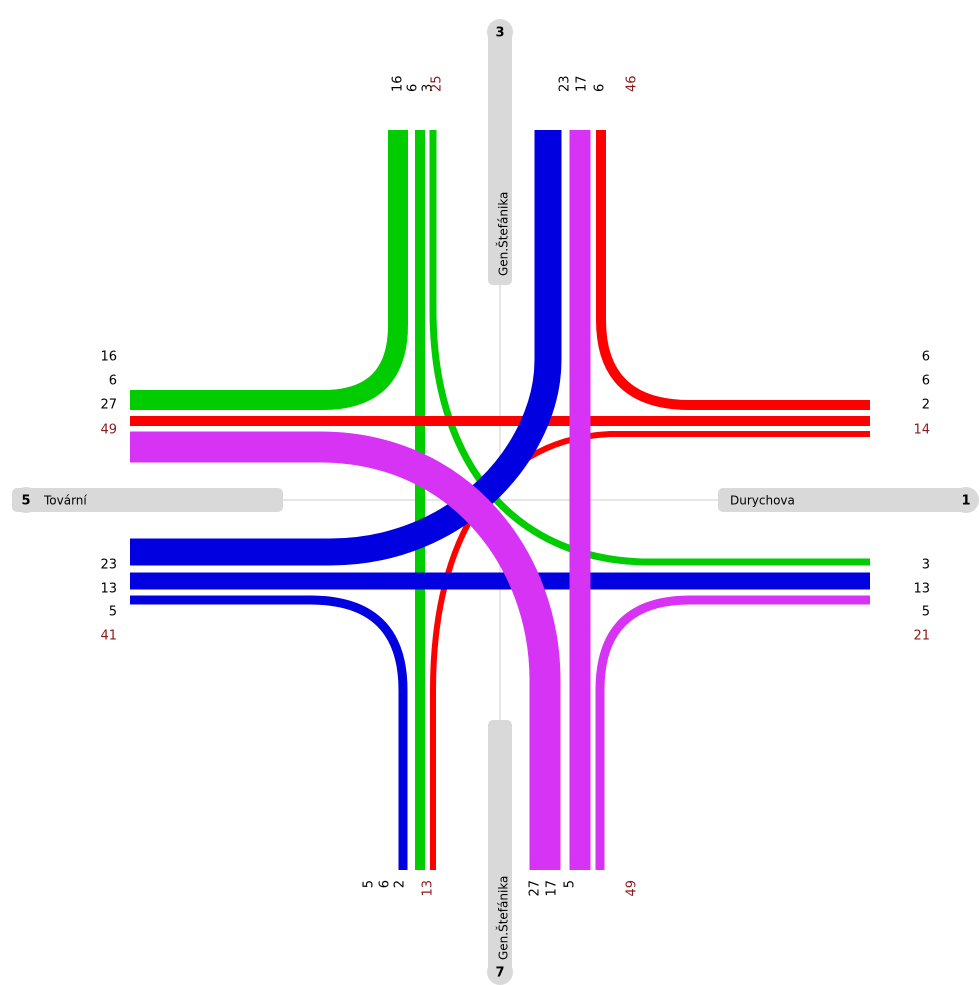 The image size is (980, 985). Describe the element at coordinates (762, 501) in the screenshot. I see `east-name: Durychova` at that location.